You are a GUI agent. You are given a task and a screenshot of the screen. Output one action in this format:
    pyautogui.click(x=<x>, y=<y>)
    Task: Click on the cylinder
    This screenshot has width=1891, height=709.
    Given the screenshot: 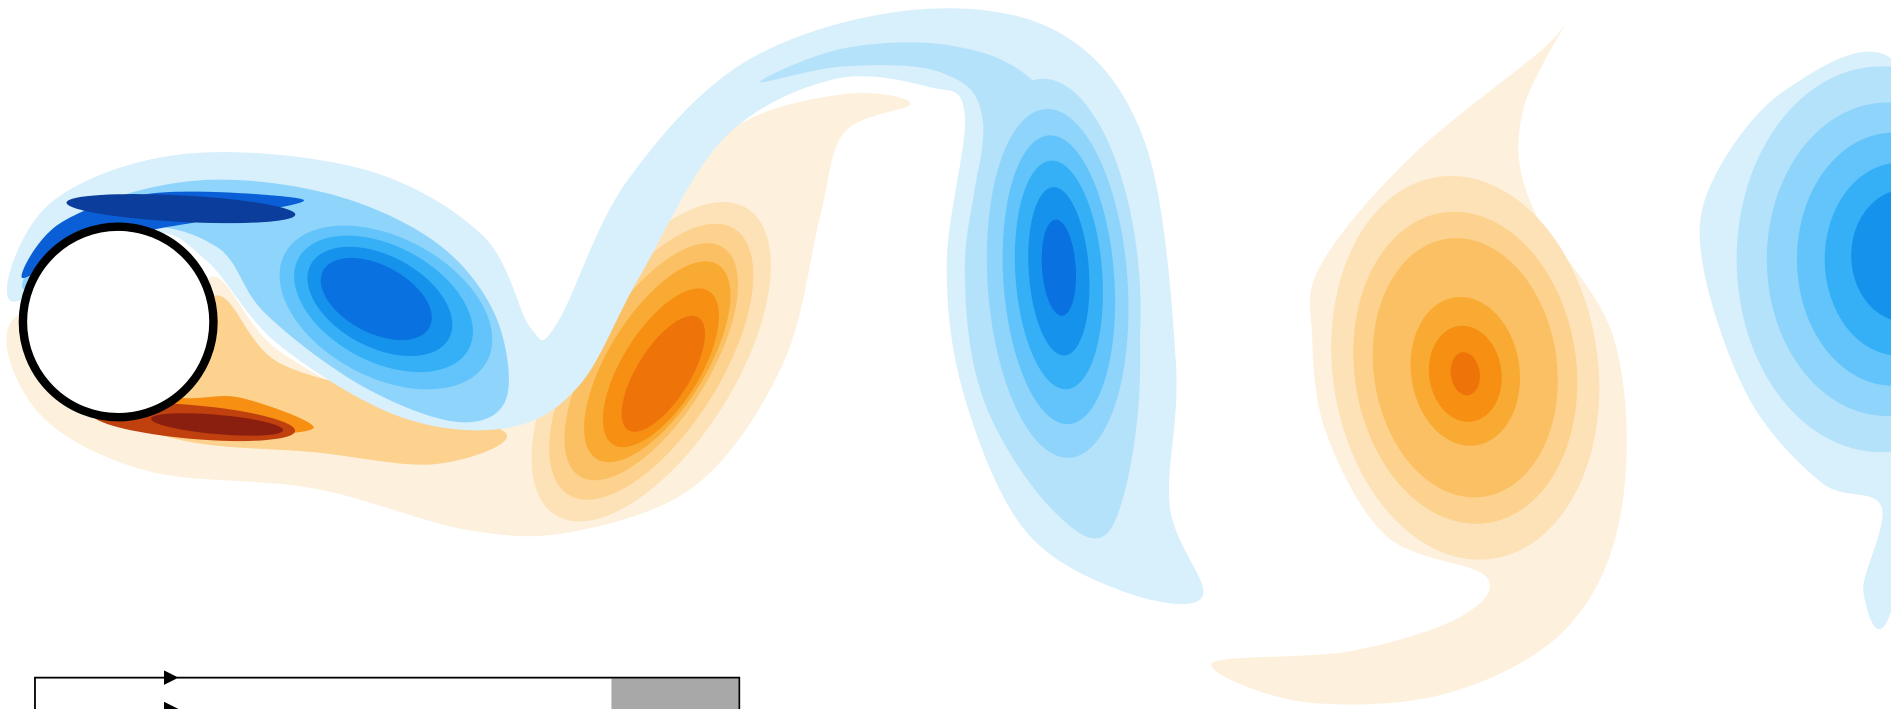 What is the action you would take?
    pyautogui.click(x=118, y=322)
    